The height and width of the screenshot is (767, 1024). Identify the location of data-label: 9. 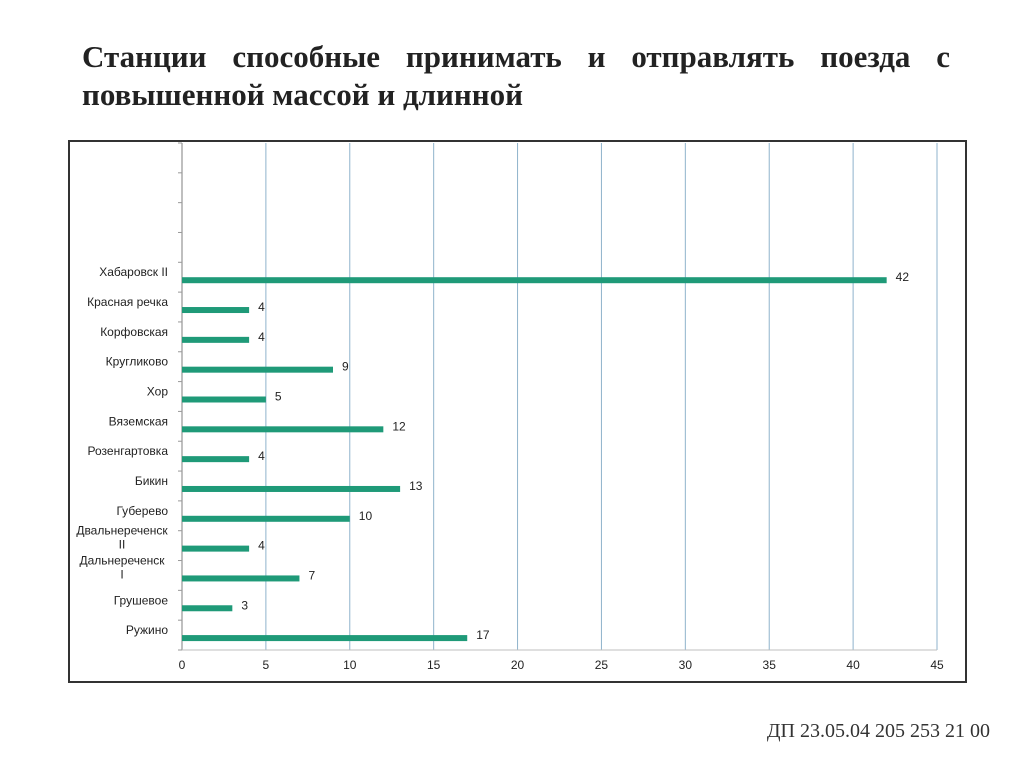
(345, 367).